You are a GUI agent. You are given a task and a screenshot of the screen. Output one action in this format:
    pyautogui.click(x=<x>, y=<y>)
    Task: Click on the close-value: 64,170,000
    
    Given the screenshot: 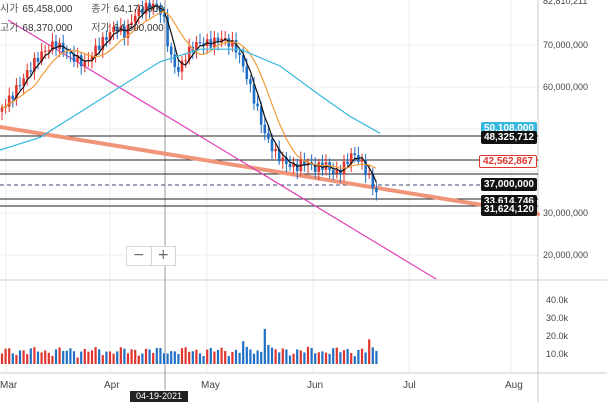 What is the action you would take?
    pyautogui.click(x=138, y=9)
    